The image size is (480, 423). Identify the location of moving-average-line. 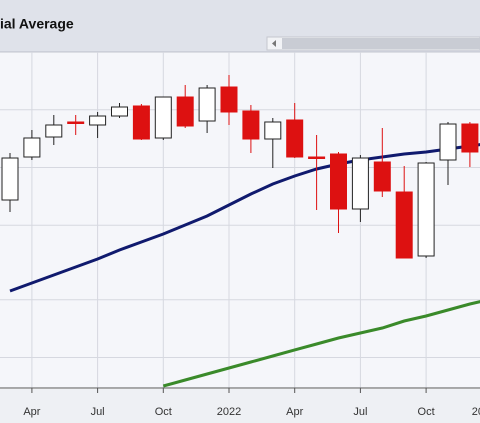
(321, 344).